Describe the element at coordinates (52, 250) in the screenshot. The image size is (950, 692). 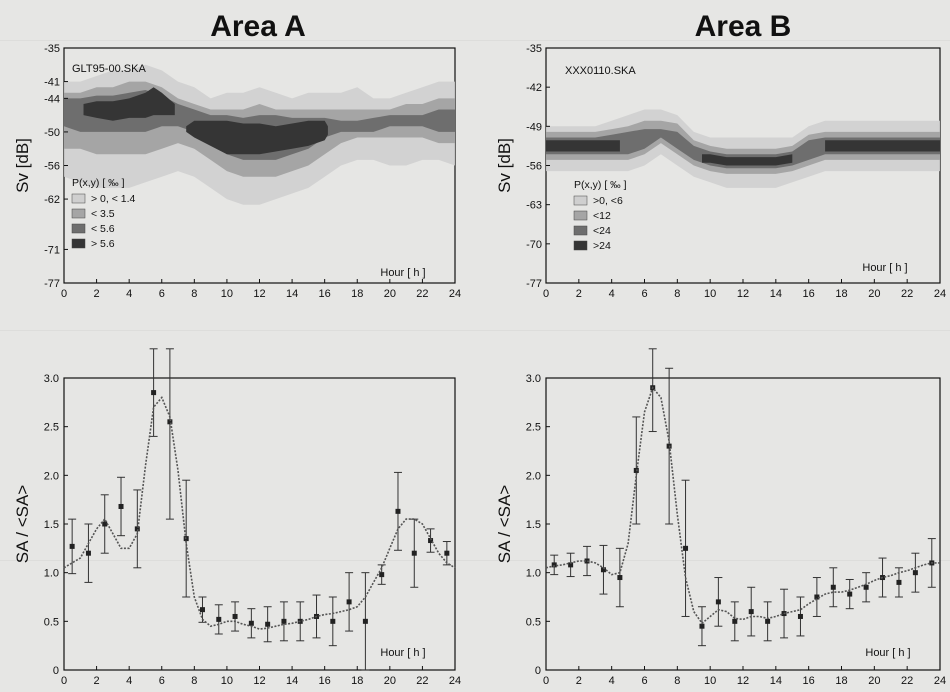
I see `y-tick-label: -71` at that location.